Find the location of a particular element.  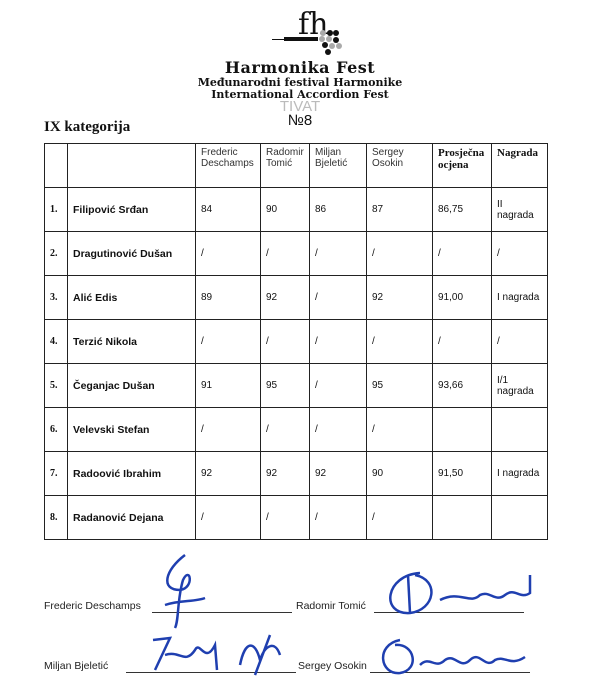

award: I/1 nagrada is located at coordinates (519, 385).